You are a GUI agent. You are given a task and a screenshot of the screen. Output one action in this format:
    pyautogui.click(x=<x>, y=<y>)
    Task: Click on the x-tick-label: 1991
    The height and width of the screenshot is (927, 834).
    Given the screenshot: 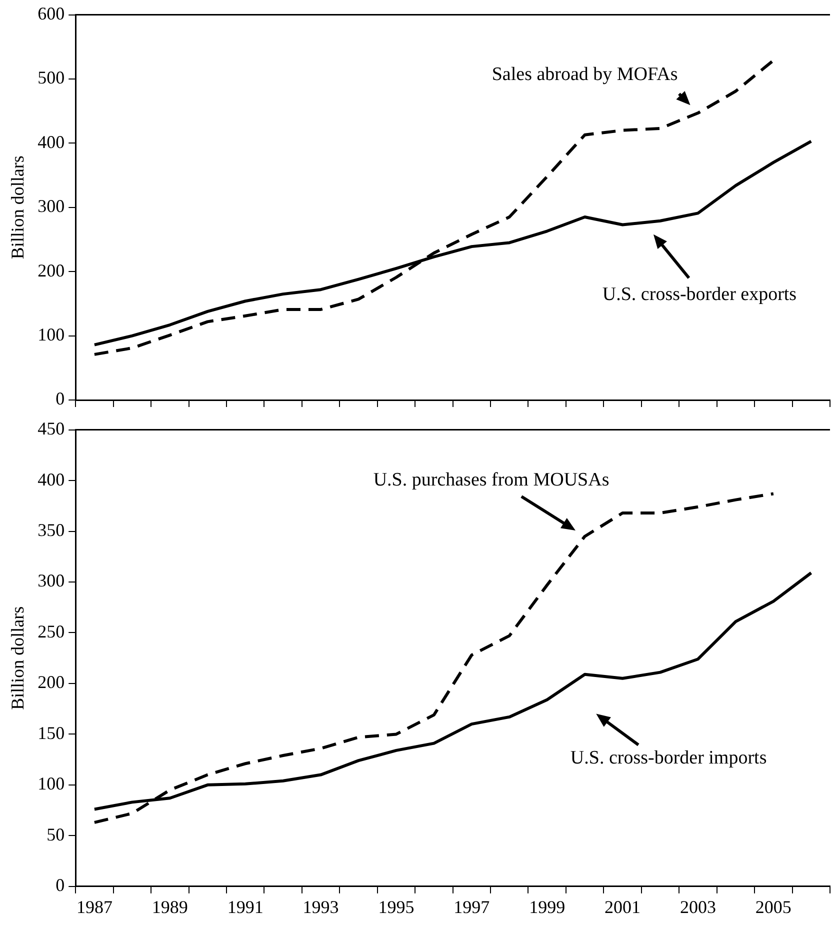 What is the action you would take?
    pyautogui.click(x=245, y=906)
    